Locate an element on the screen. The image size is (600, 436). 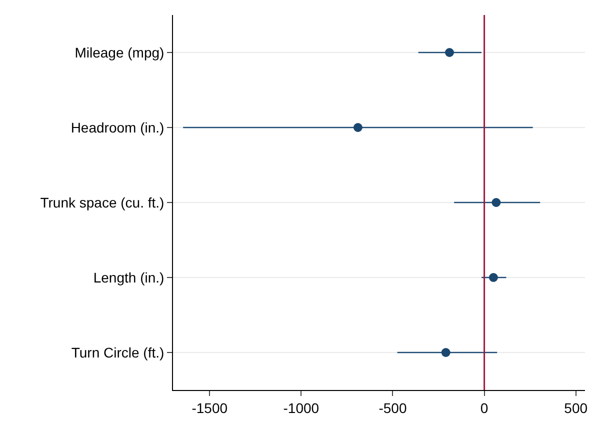
x-tick-label: -1500 is located at coordinates (210, 408).